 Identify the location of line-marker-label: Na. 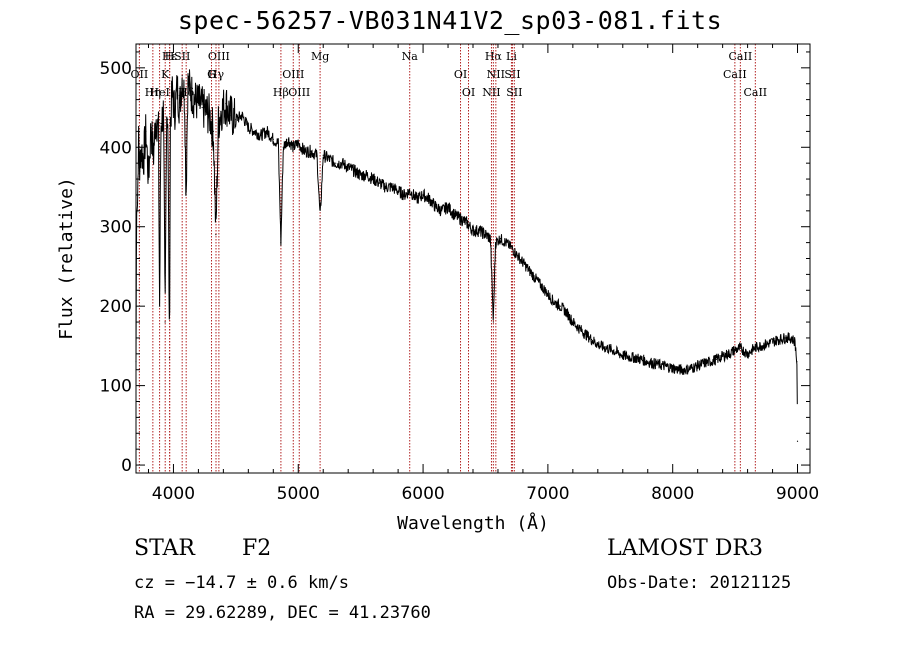
(410, 56).